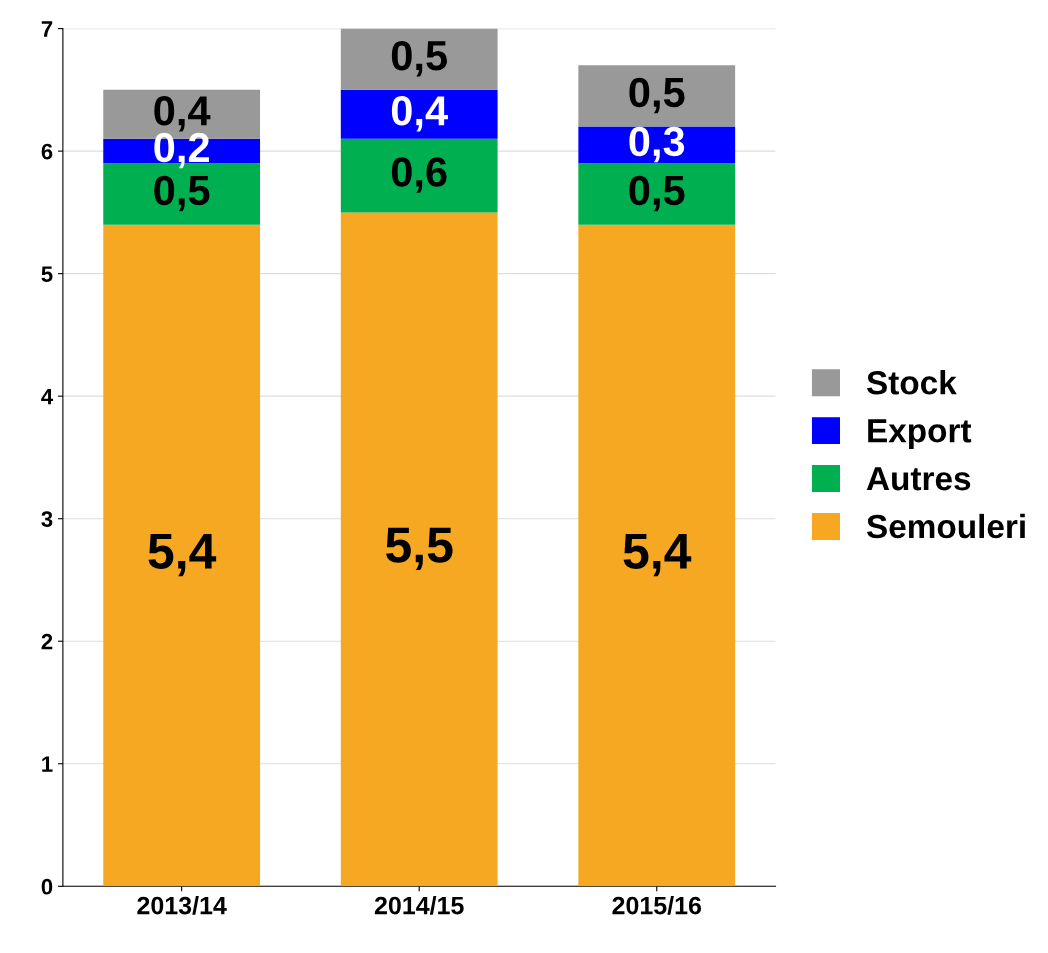 The width and height of the screenshot is (1048, 953). Describe the element at coordinates (920, 434) in the screenshot. I see `legend-label: Export` at that location.